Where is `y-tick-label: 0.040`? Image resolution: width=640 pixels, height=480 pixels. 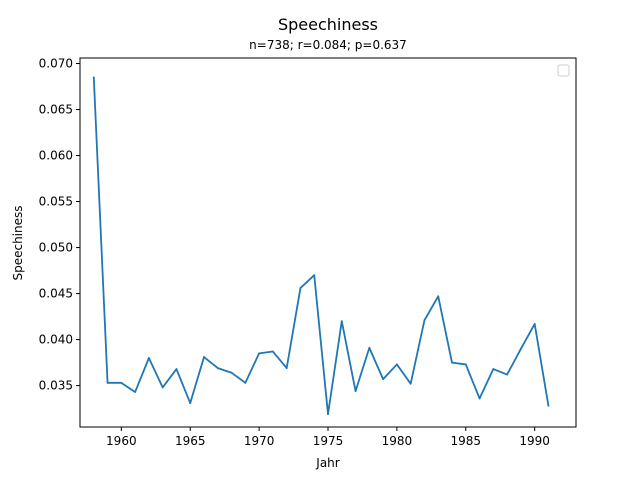 y-tick-label: 0.040 is located at coordinates (56, 340).